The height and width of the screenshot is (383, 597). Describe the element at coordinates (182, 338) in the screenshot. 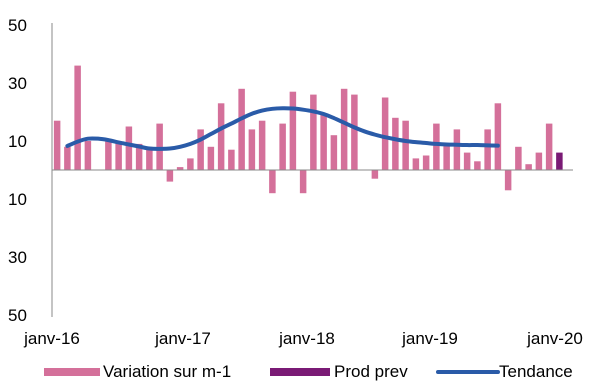

I see `x-tick-label: janv-17` at that location.